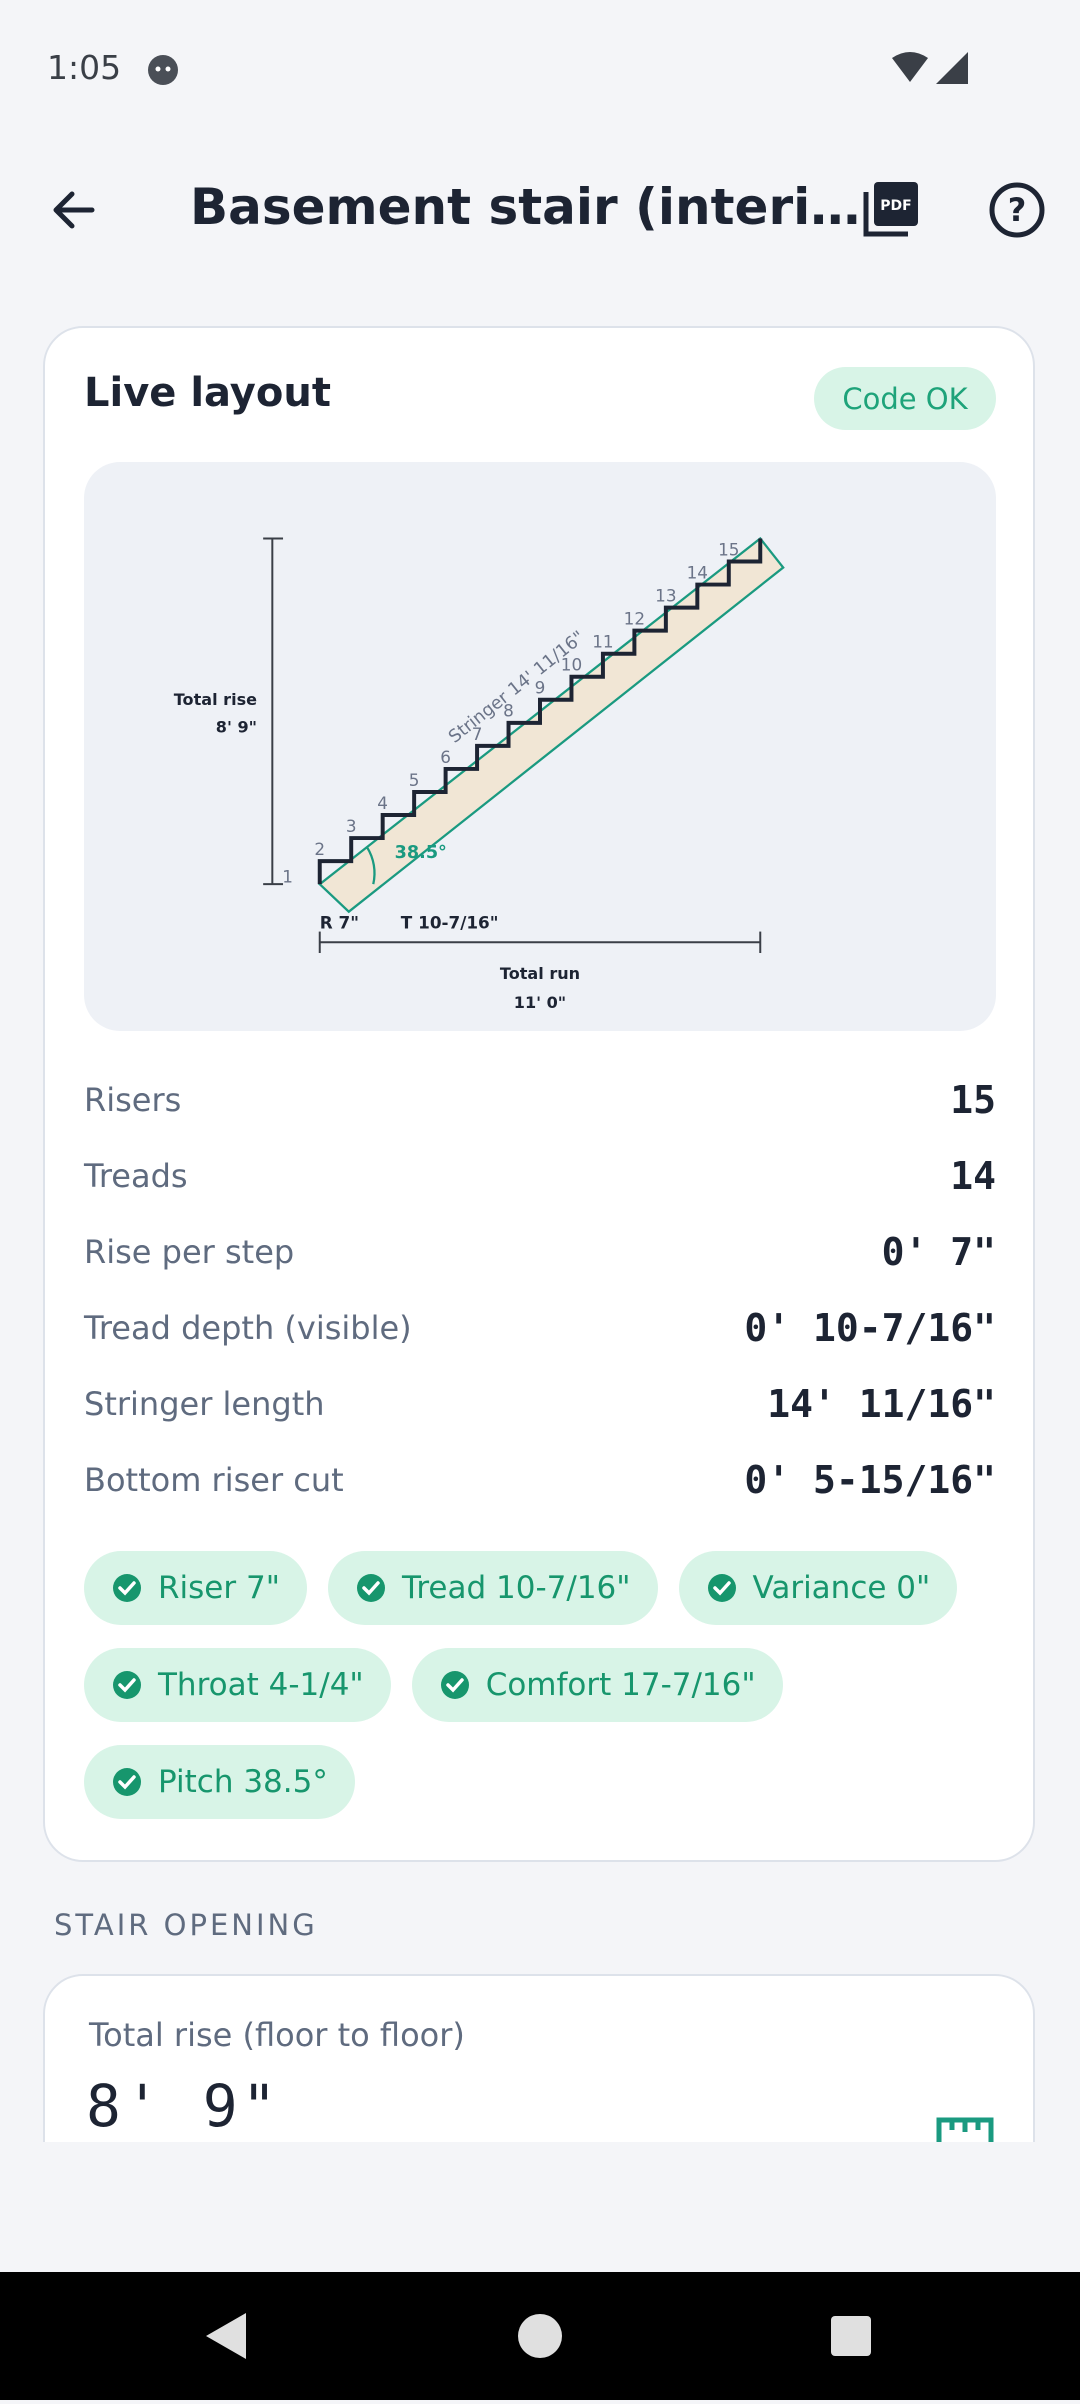  I want to click on step-number: 5, so click(414, 780).